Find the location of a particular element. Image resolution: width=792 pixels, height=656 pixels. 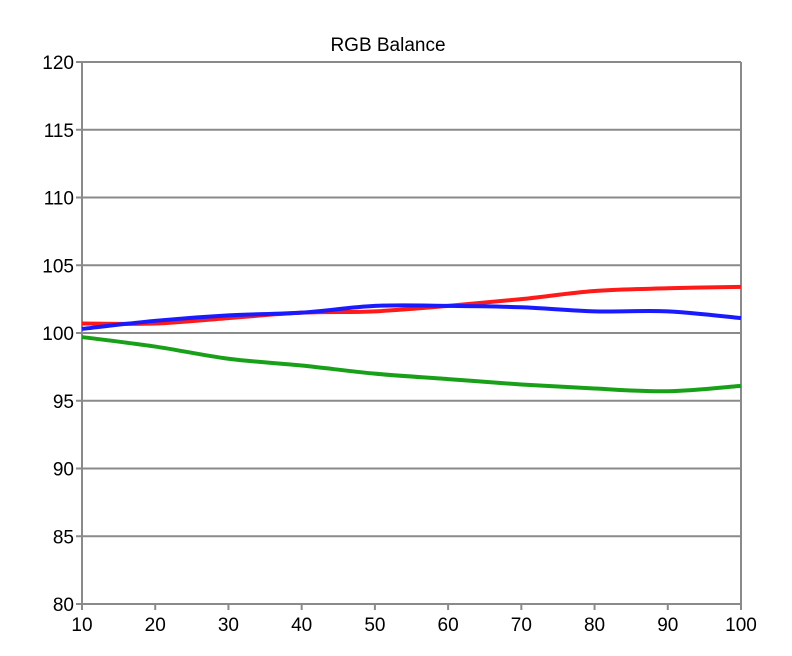

series-line-blue is located at coordinates (411, 317).